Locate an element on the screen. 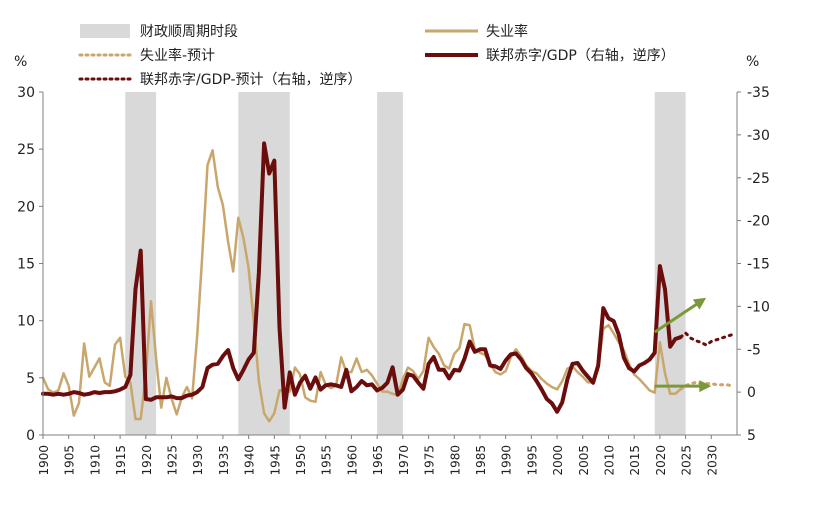 Image resolution: width=813 pixels, height=511 pixels. right-tick-label: -25 is located at coordinates (758, 179).